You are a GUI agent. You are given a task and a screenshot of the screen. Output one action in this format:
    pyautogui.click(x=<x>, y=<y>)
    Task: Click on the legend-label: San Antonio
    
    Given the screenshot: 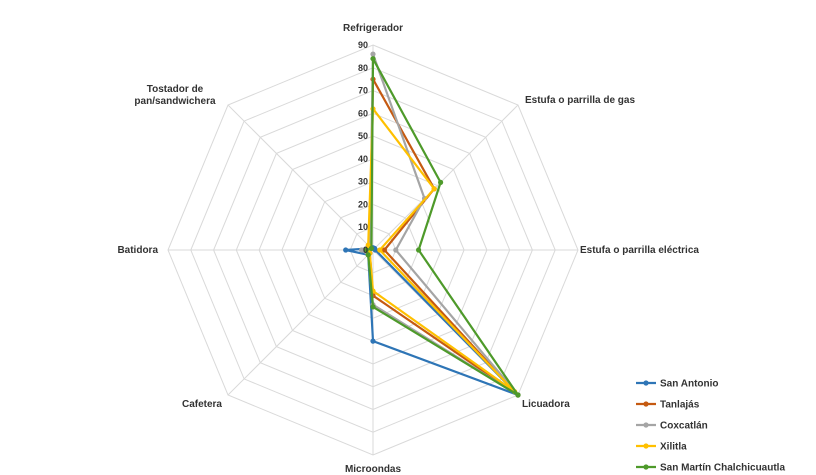 What is the action you would take?
    pyautogui.click(x=689, y=384)
    